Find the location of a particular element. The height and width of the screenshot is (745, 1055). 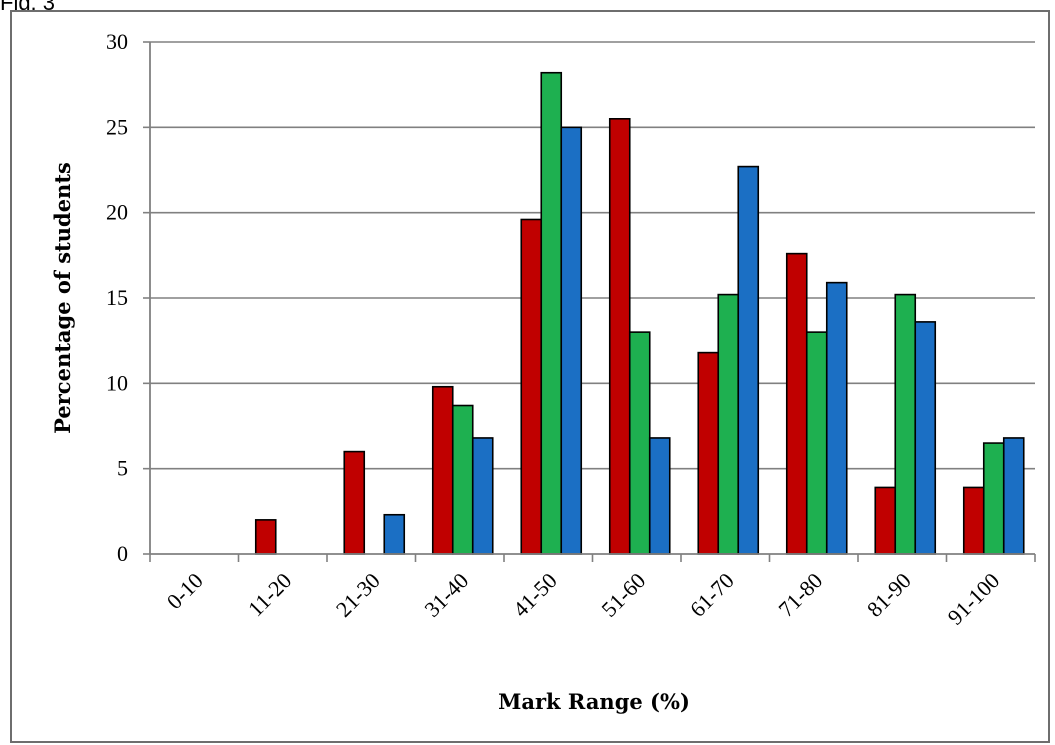

x-tick-label: 71-80 is located at coordinates (800, 595).